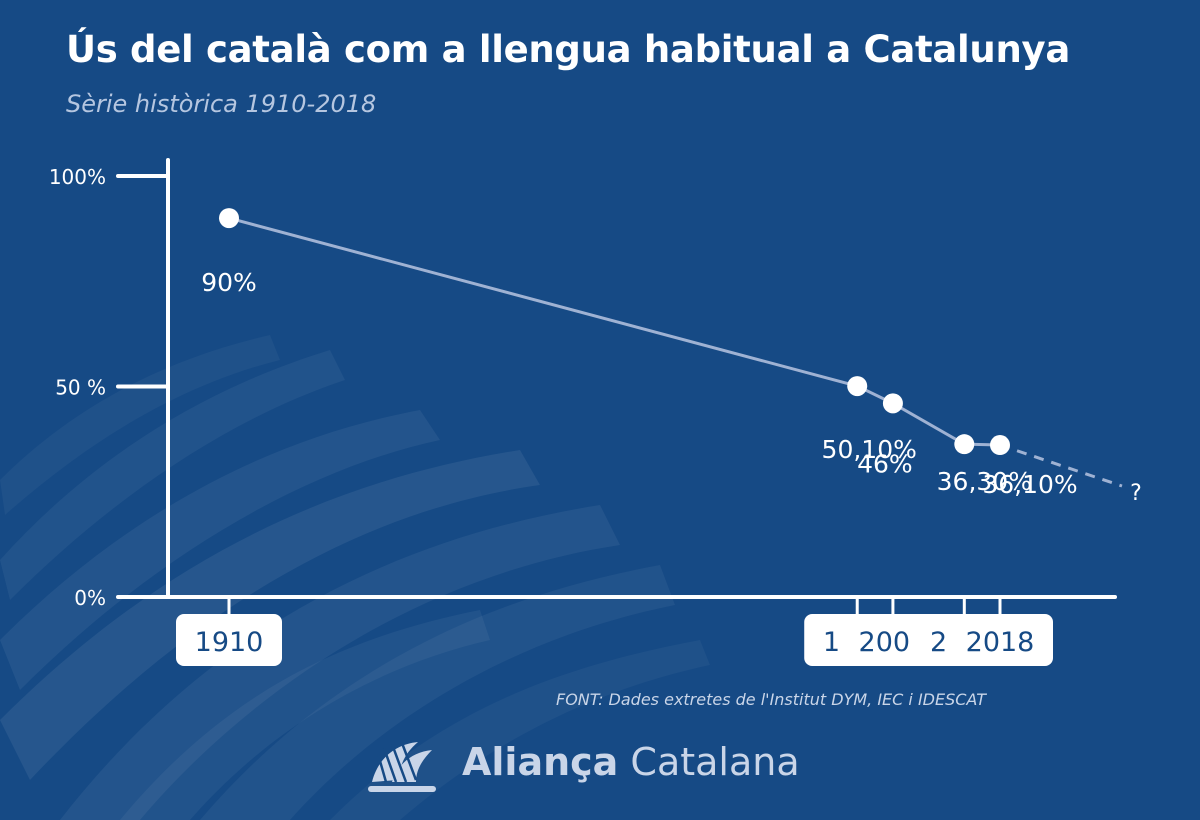 Image resolution: width=1200 pixels, height=820 pixels. I want to click on logo-icon, so click(402, 767).